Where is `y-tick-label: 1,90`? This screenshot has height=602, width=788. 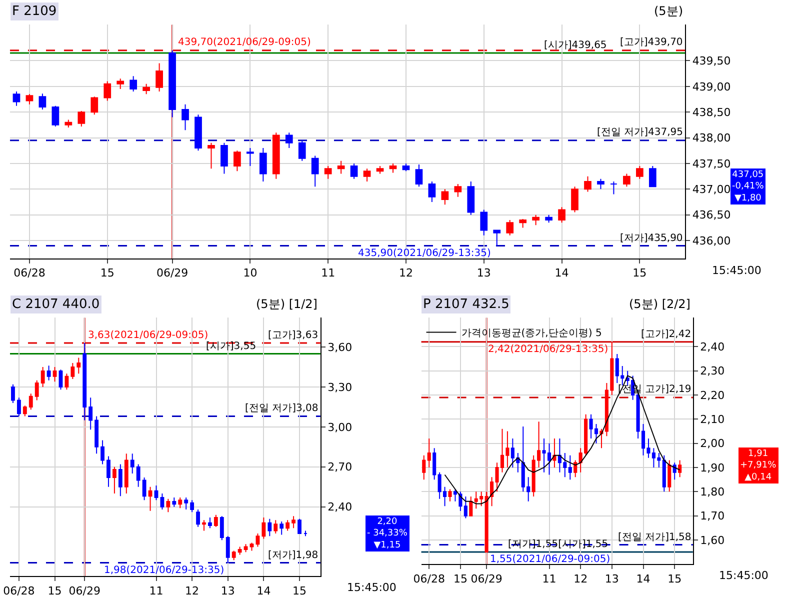 y-tick-label: 1,90 is located at coordinates (712, 467).